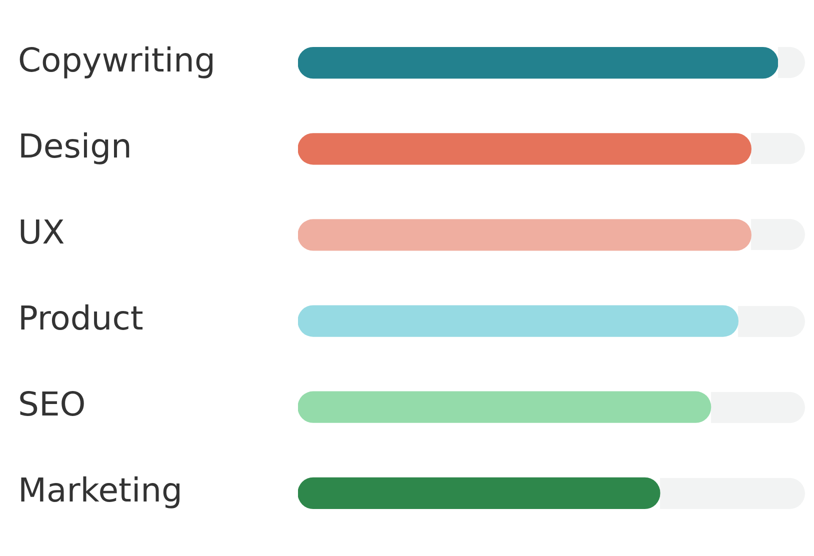 This screenshot has height=556, width=814. Describe the element at coordinates (75, 146) in the screenshot. I see `y-tick-label: Design` at that location.